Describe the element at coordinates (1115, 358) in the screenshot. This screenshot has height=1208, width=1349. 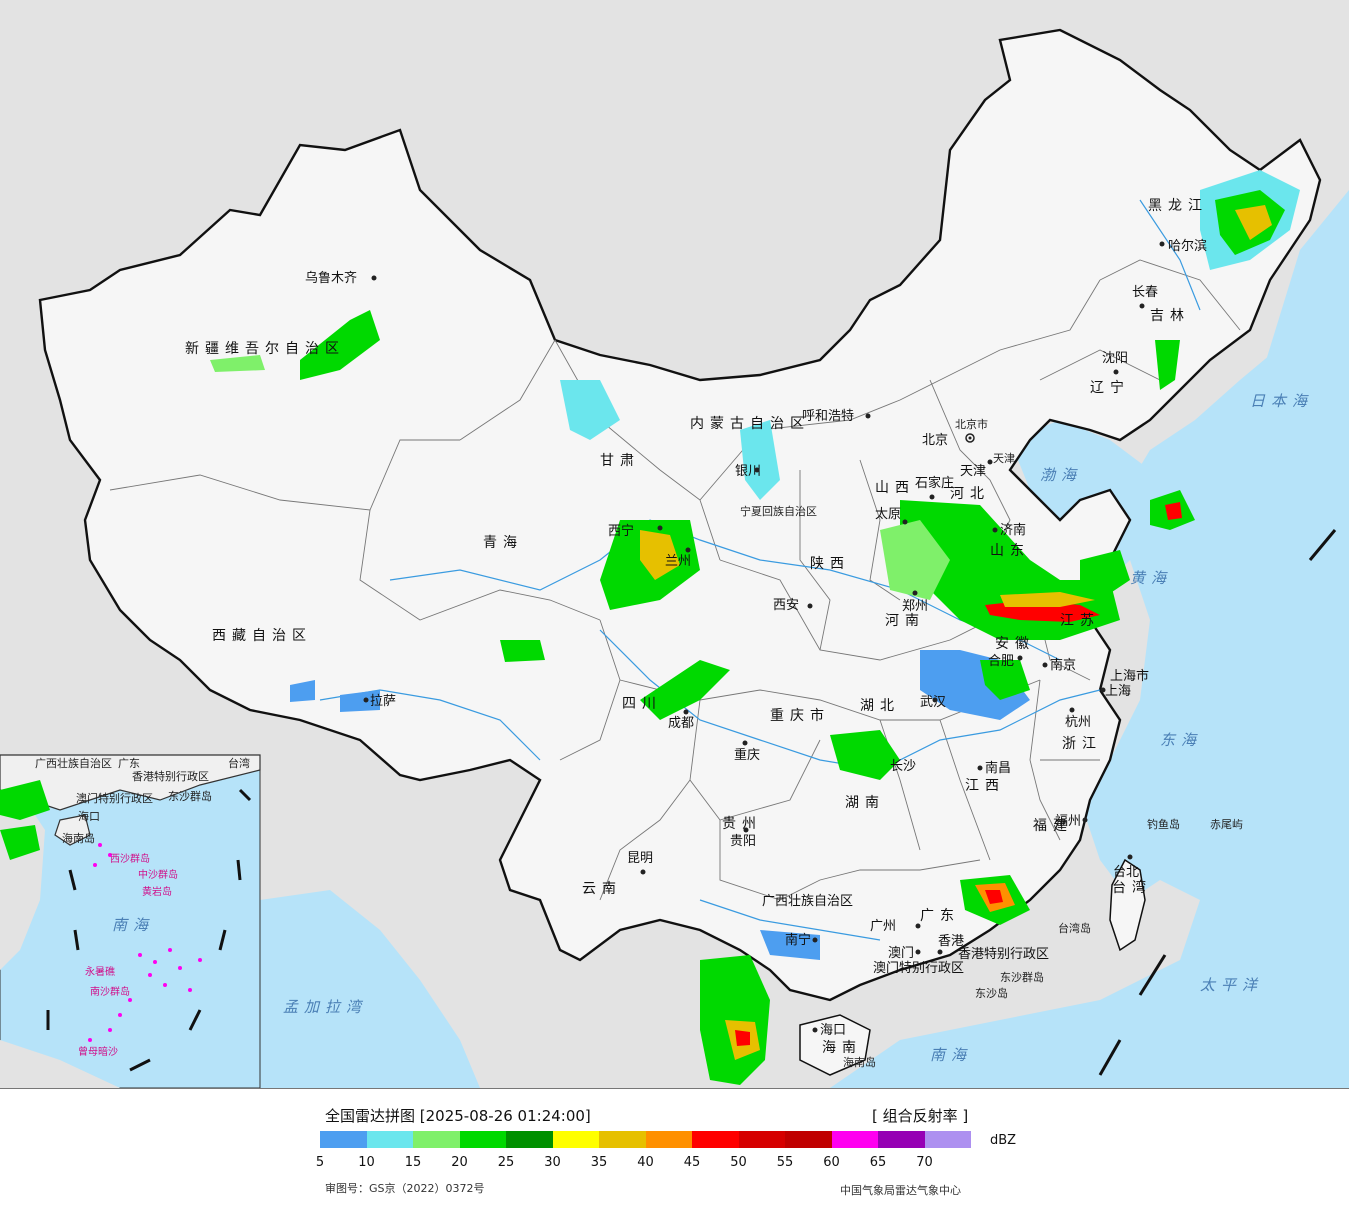
I see `label-shenyang: 沈阳` at that location.